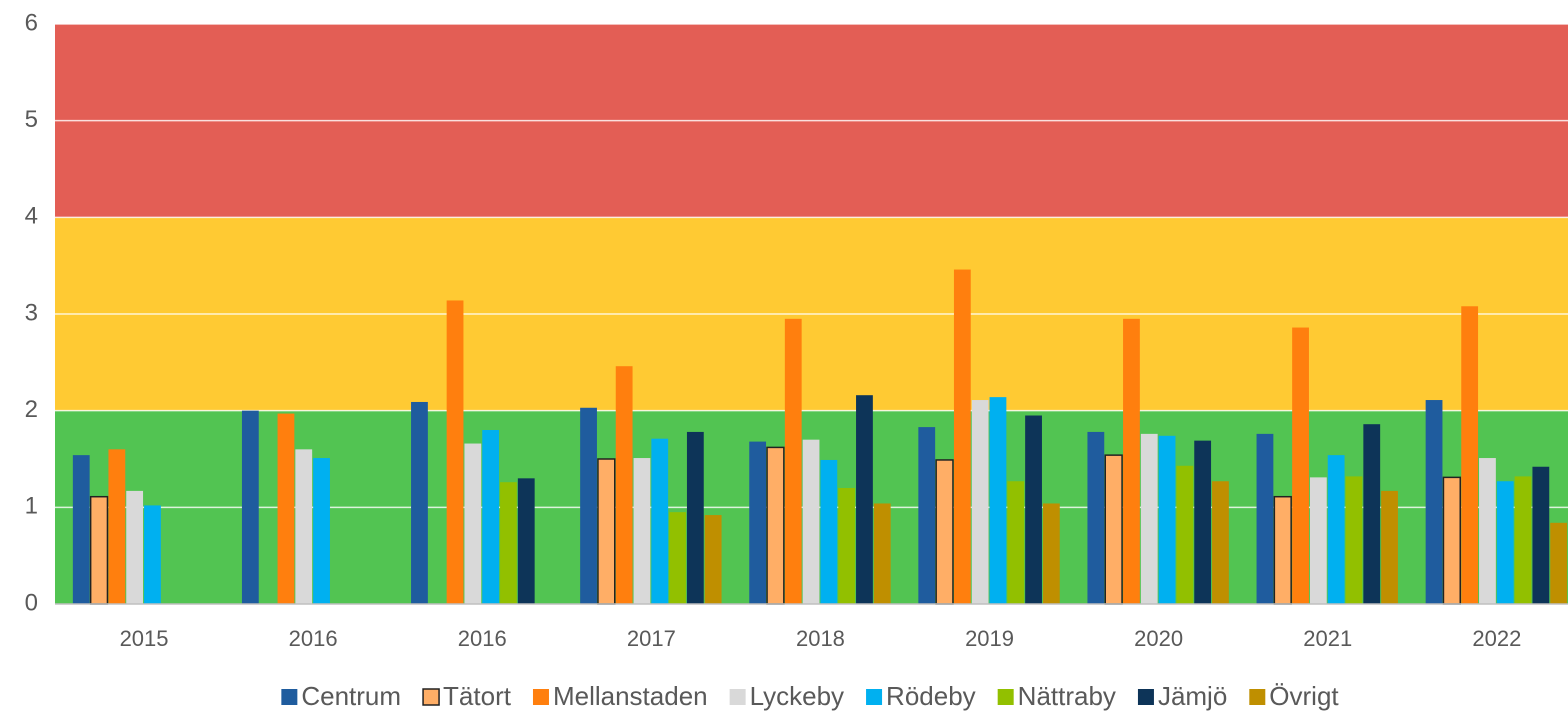 The image size is (1568, 714). Describe the element at coordinates (31, 602) in the screenshot. I see `y-tick-label: 0` at that location.